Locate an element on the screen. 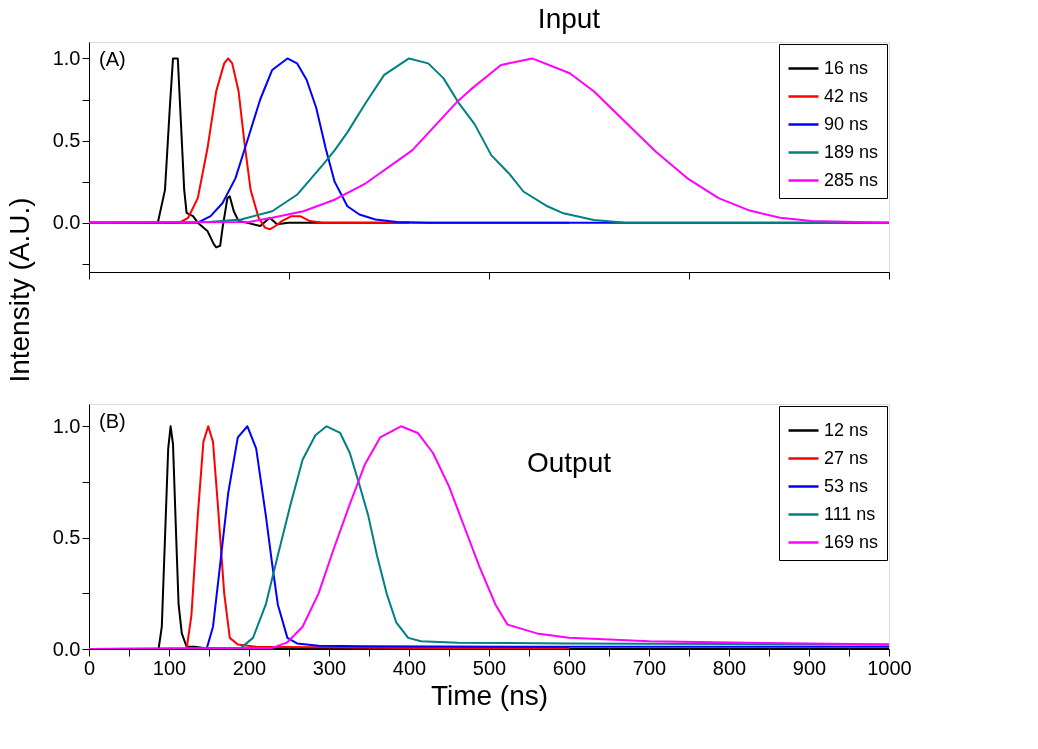 The height and width of the screenshot is (749, 1038). x-tick-label: 300 is located at coordinates (329, 667).